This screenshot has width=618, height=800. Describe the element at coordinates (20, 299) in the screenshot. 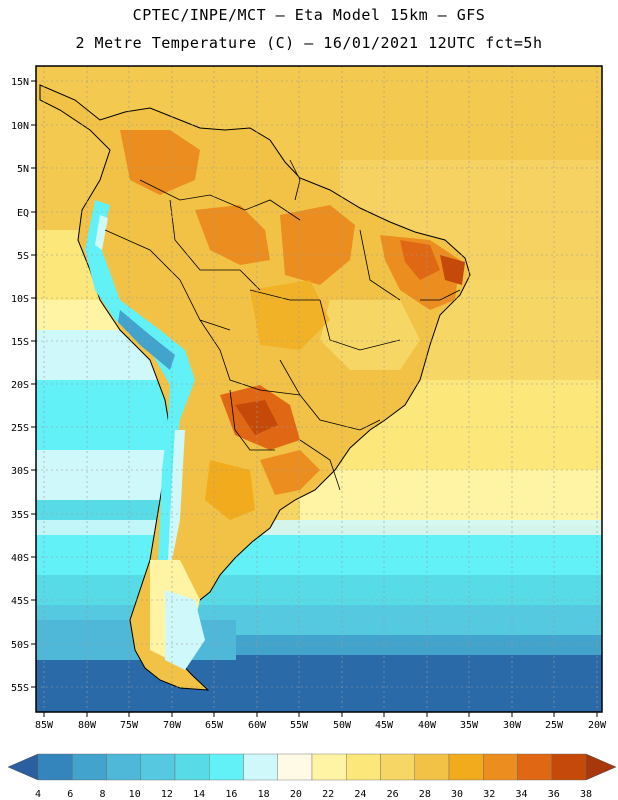

I see `lat-label: 10S` at that location.